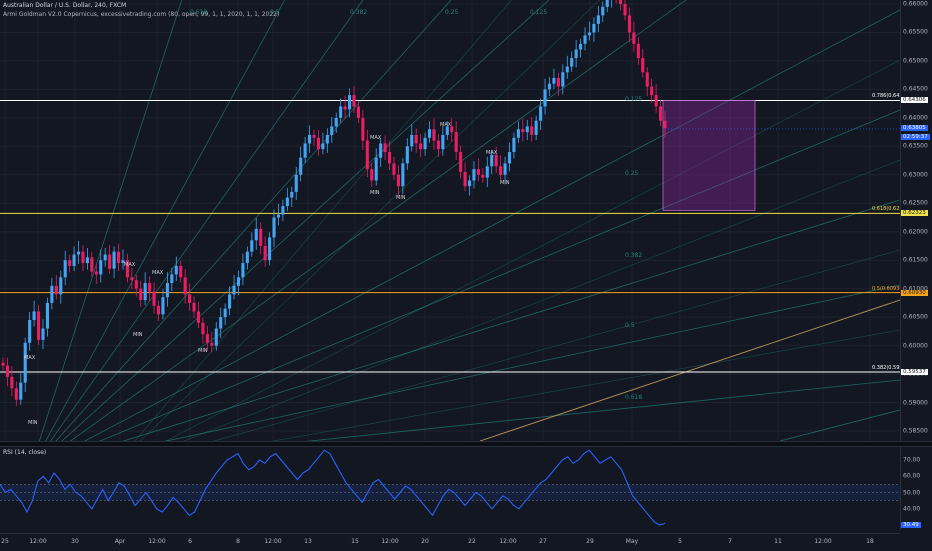 This screenshot has width=932, height=551. What do you see at coordinates (425, 541) in the screenshot?
I see `time-tick-label: 20` at bounding box center [425, 541].